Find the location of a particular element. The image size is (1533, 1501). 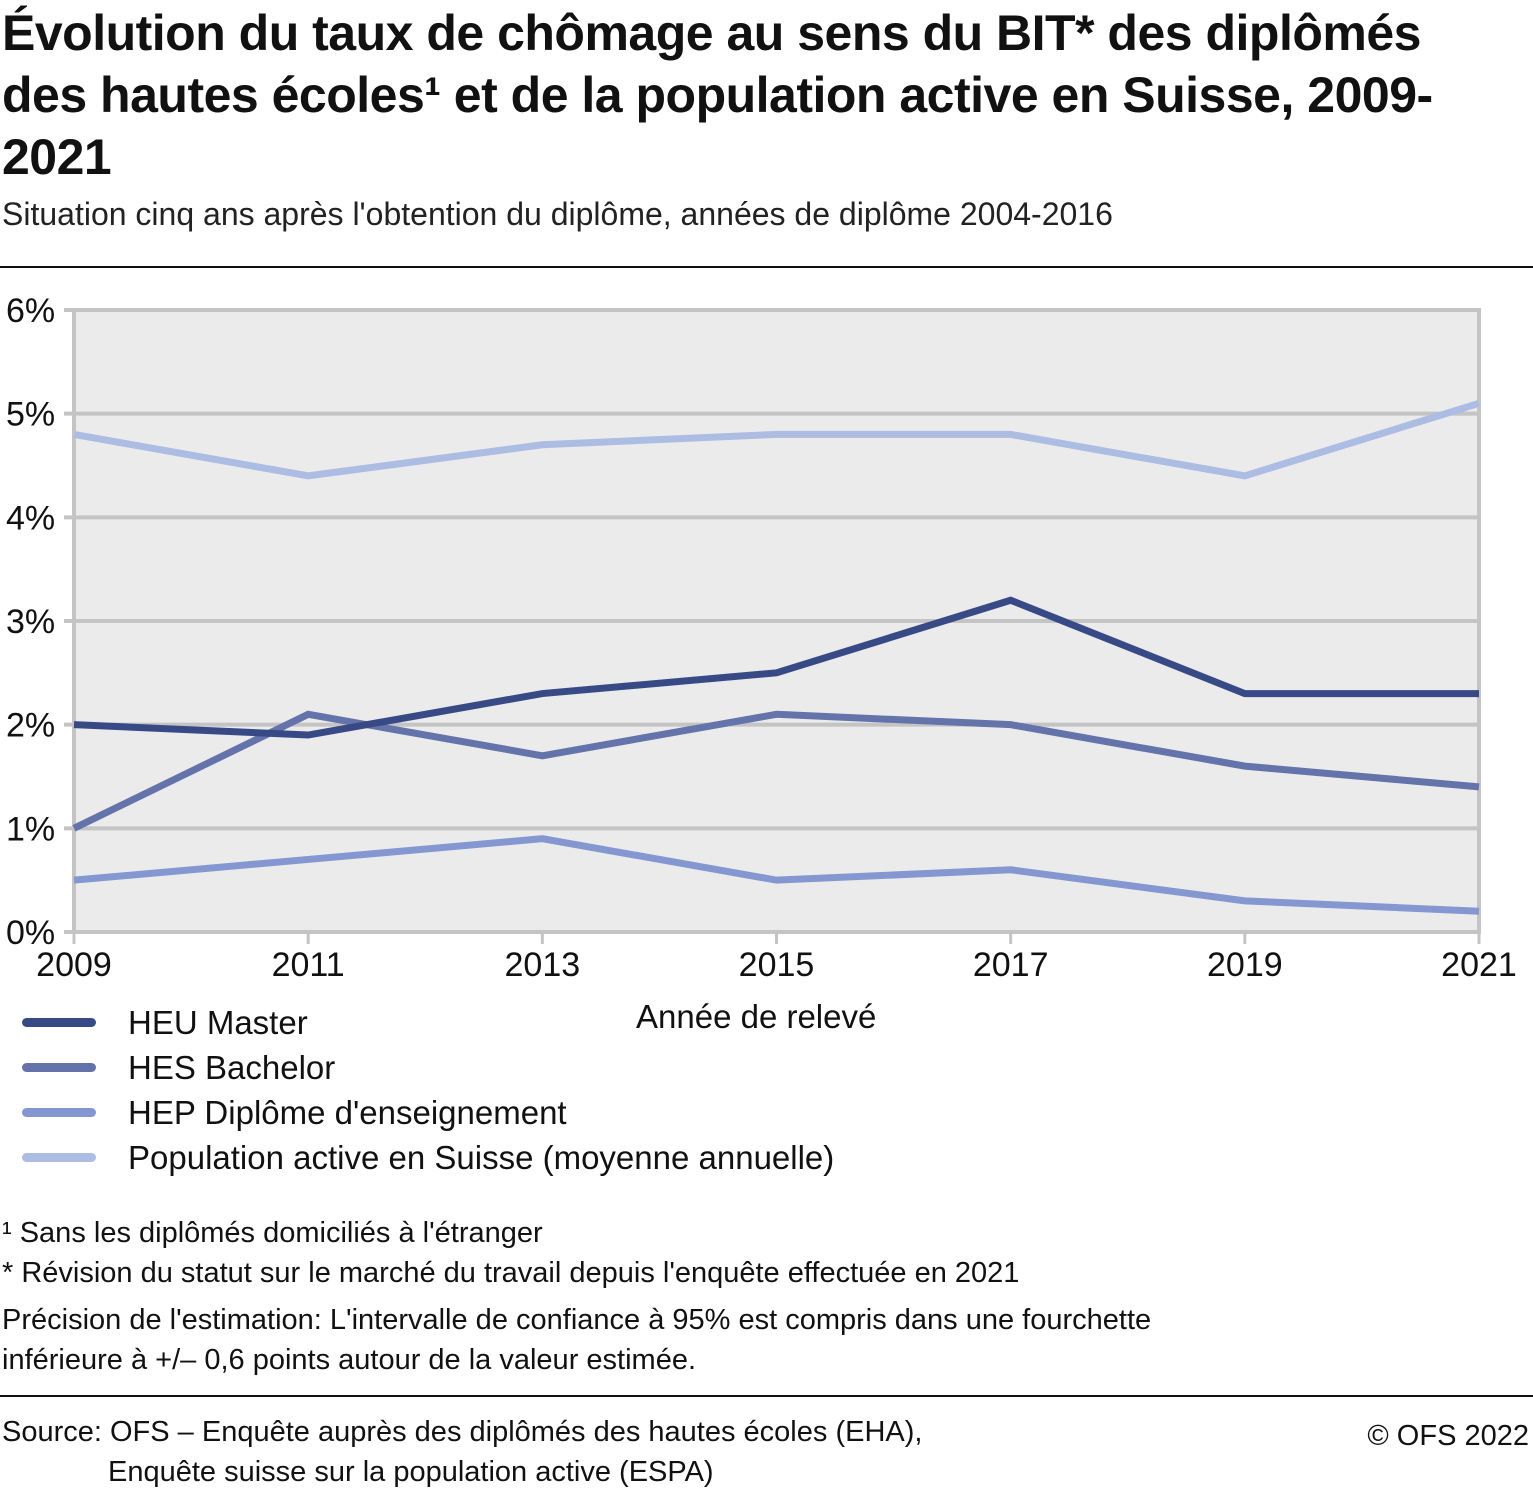

y-axis: 0% 1% 2% 3% 4% 5% 6% is located at coordinates (30, 622).